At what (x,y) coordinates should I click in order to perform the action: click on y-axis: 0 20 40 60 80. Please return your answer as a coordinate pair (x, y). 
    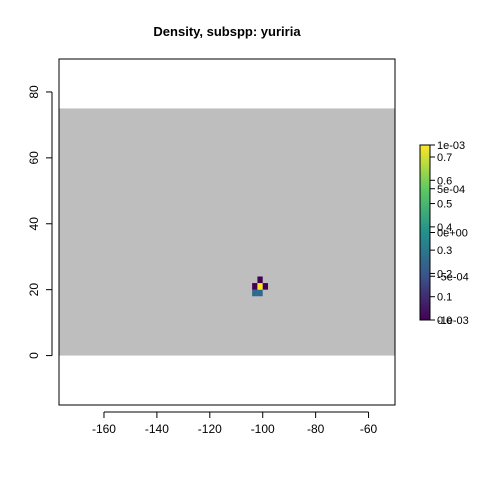
    Looking at the image, I should click on (40, 222).